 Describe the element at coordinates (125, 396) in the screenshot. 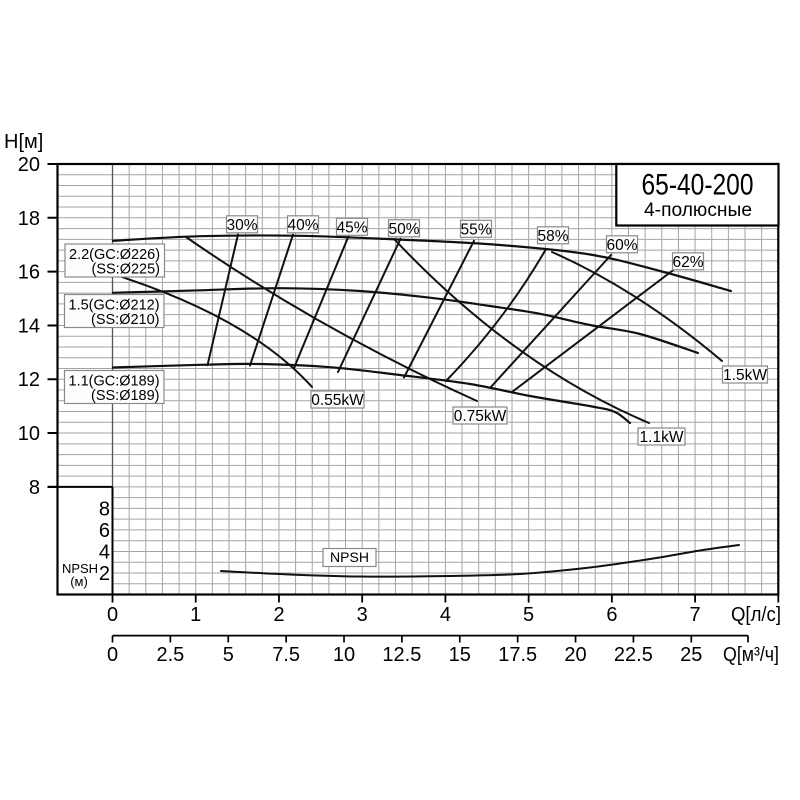

I see `svg-text: (SS:Ø189)` at that location.